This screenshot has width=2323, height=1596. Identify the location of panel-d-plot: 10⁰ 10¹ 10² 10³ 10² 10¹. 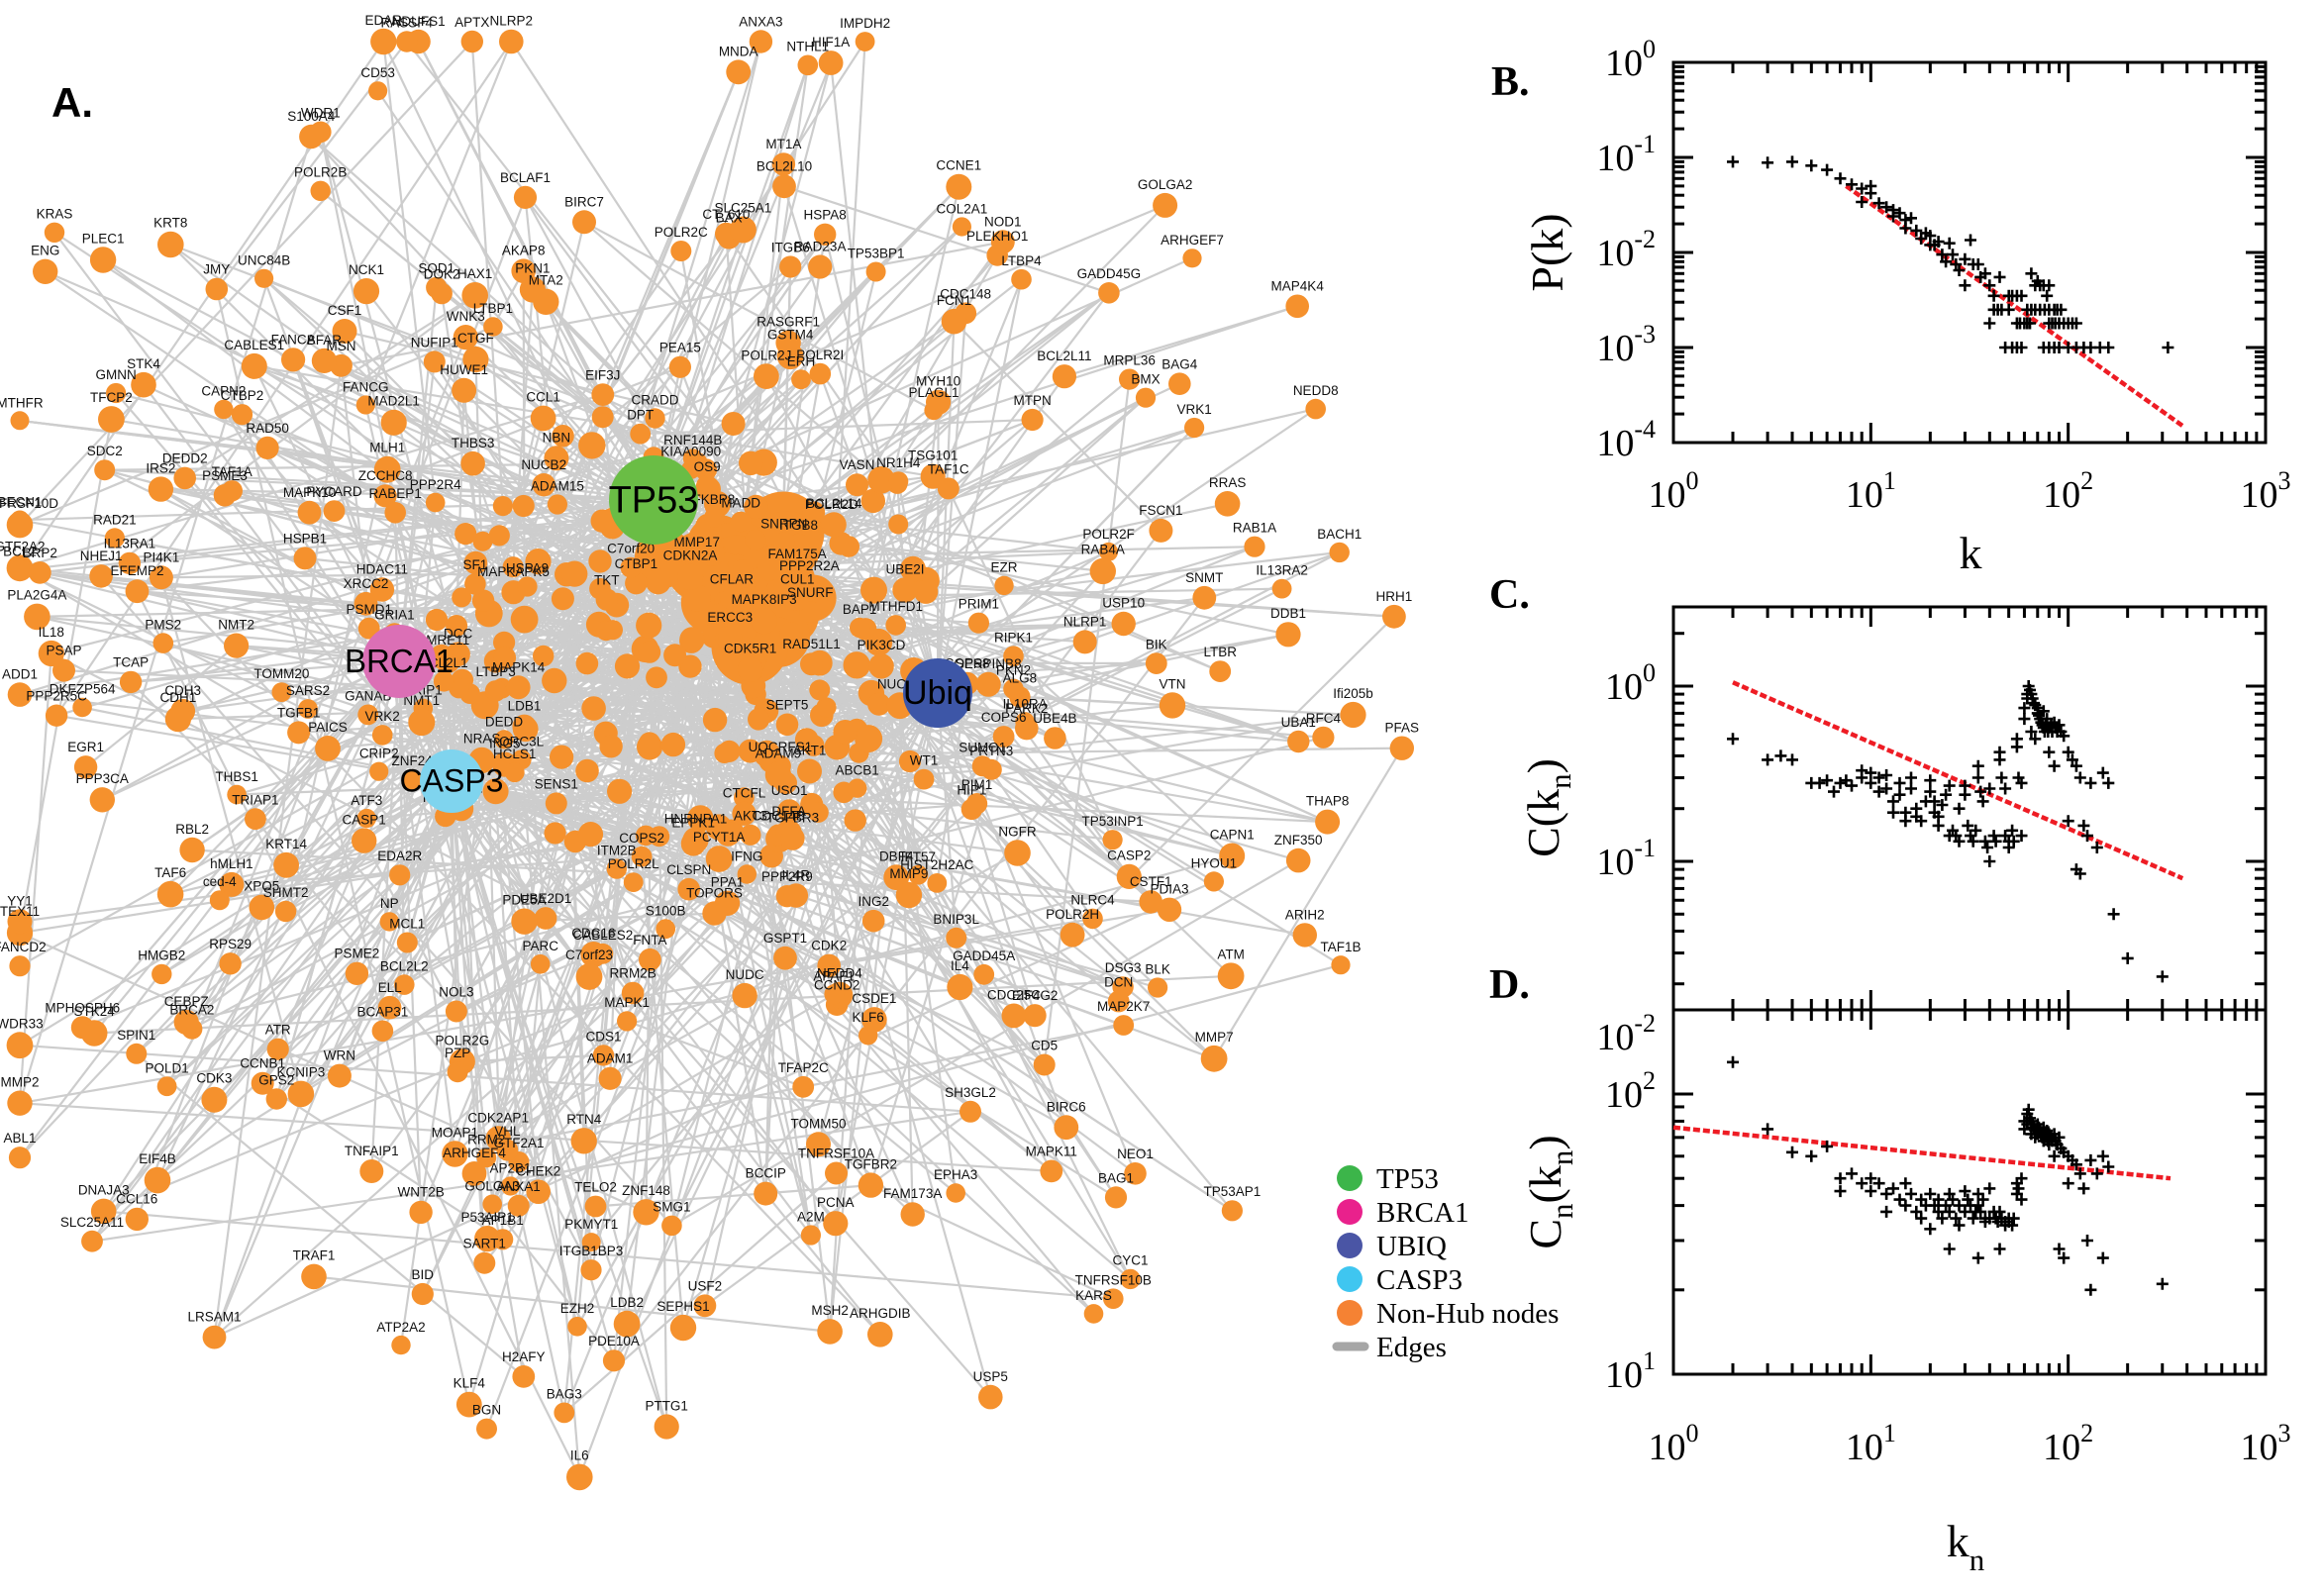
(1948, 1238).